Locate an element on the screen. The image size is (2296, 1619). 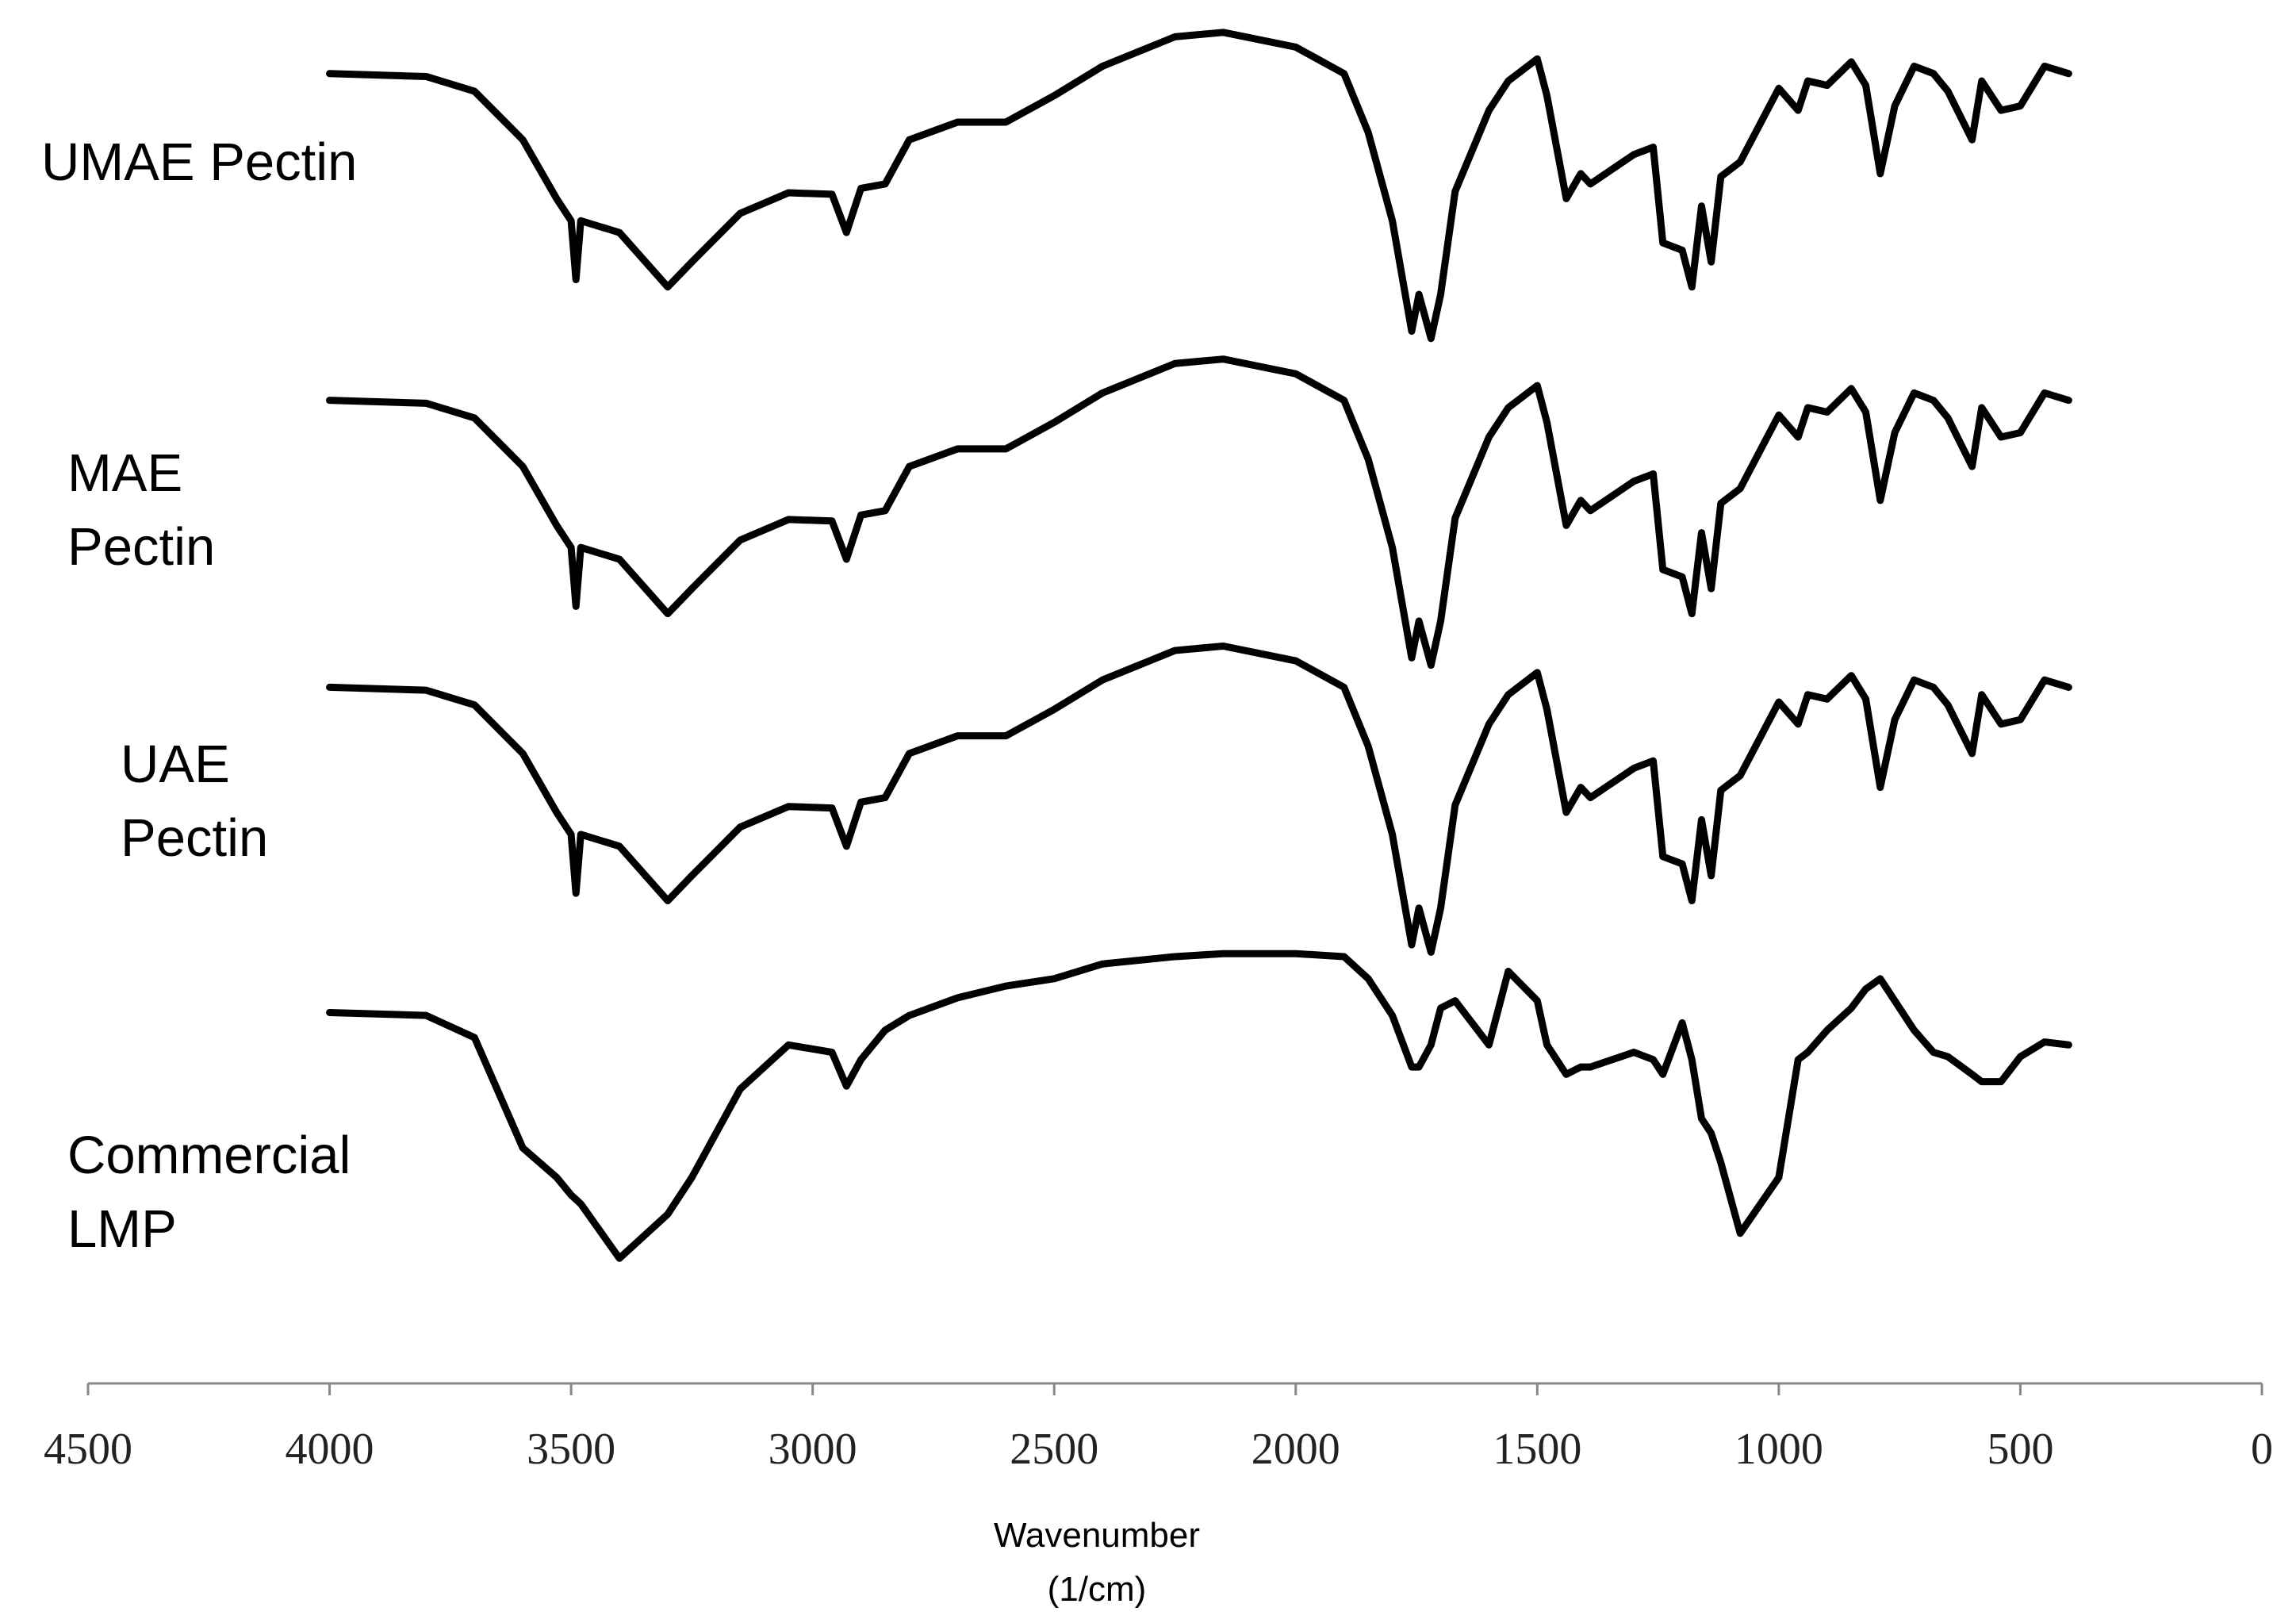
series-label: UMAE Pectin is located at coordinates (199, 162).